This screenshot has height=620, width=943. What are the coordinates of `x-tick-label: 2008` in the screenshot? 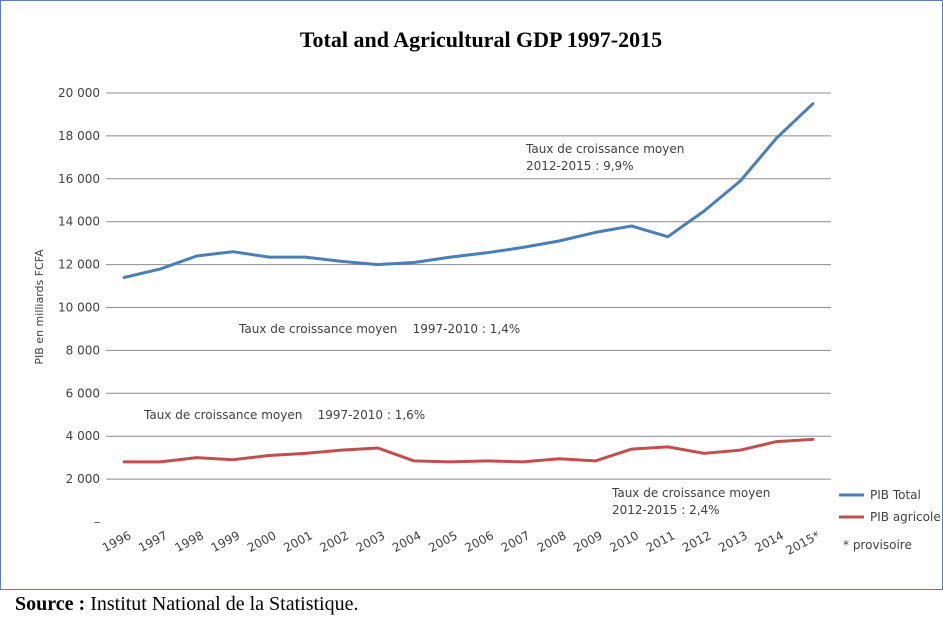 It's located at (552, 541).